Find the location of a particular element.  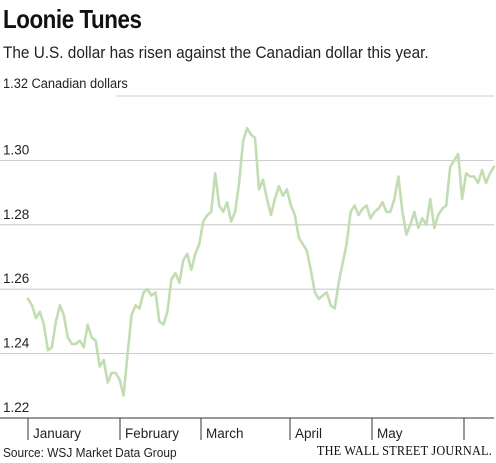

y-tick-label-min: 1.22 is located at coordinates (16, 407).